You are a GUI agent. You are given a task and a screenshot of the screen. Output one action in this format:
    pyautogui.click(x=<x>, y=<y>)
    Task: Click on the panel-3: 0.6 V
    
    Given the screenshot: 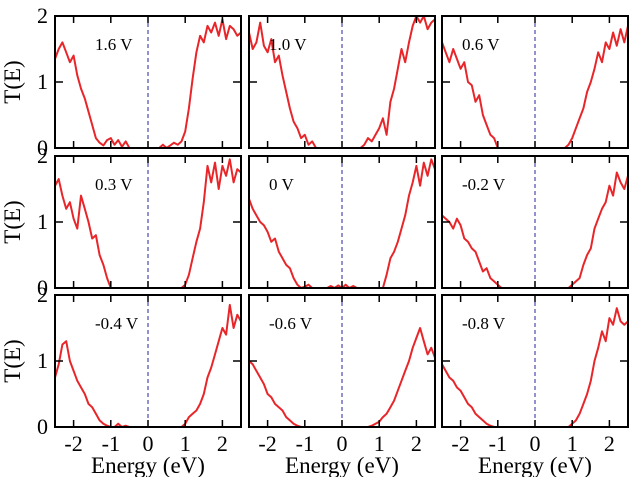 What is the action you would take?
    pyautogui.click(x=535, y=82)
    